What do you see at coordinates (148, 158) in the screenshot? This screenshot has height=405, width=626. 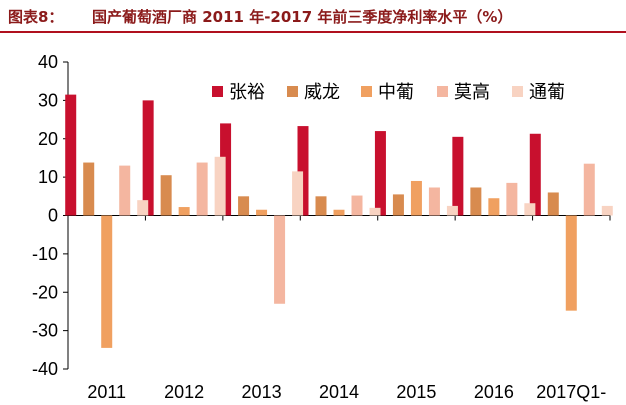 I see `bar-张裕-2012` at bounding box center [148, 158].